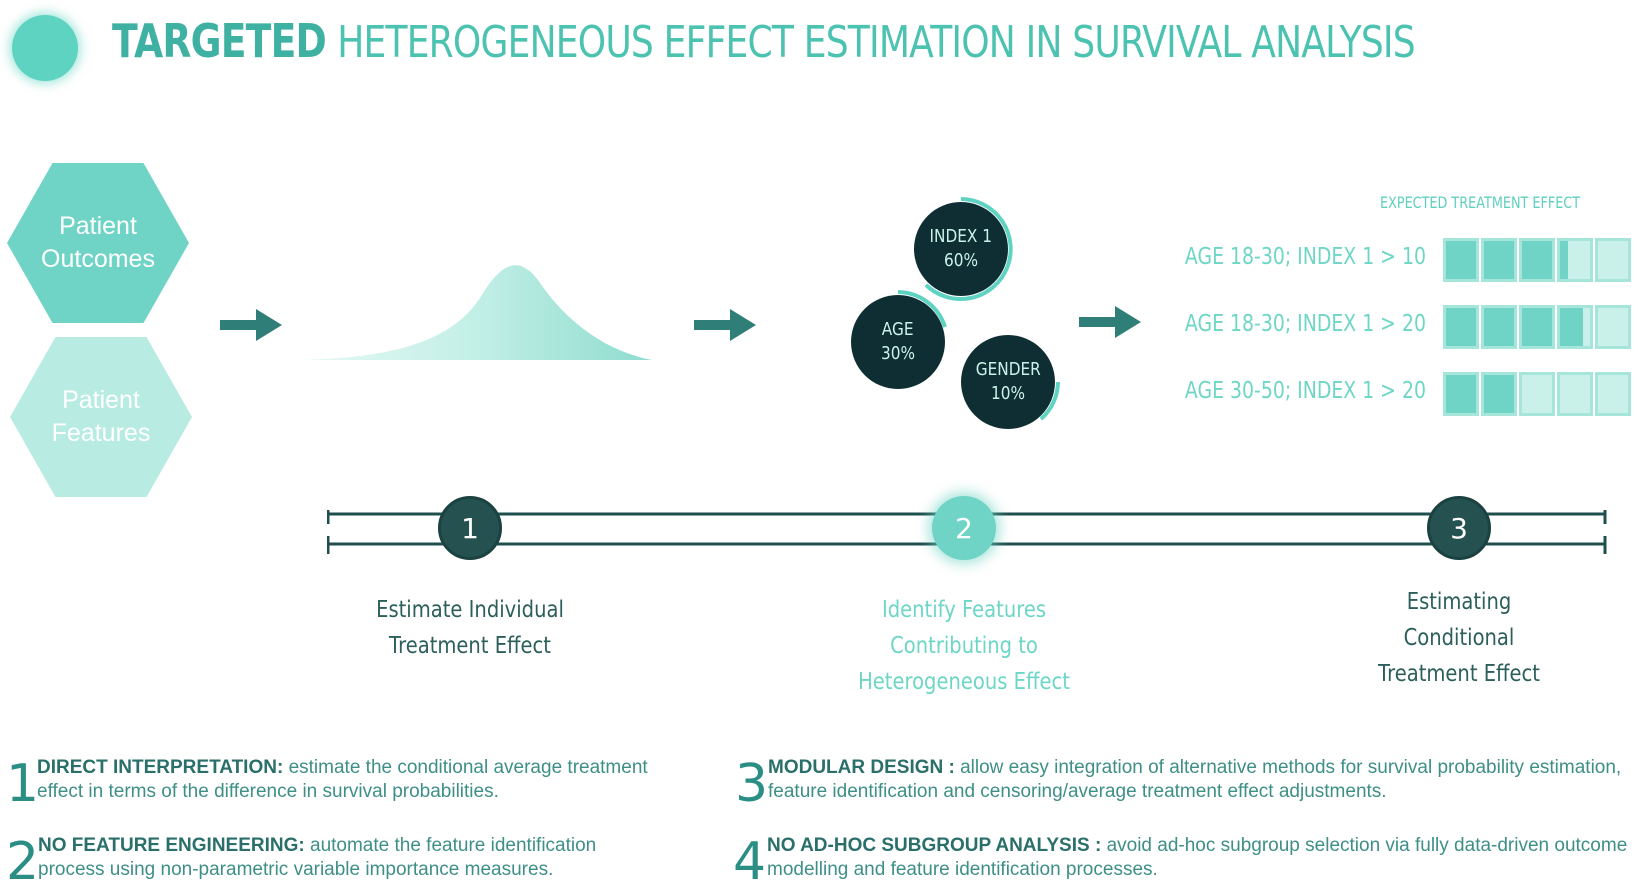 The image size is (1638, 886). Describe the element at coordinates (171, 845) in the screenshot. I see `principle-heading: NO FEATURE ENGINEERING:` at that location.